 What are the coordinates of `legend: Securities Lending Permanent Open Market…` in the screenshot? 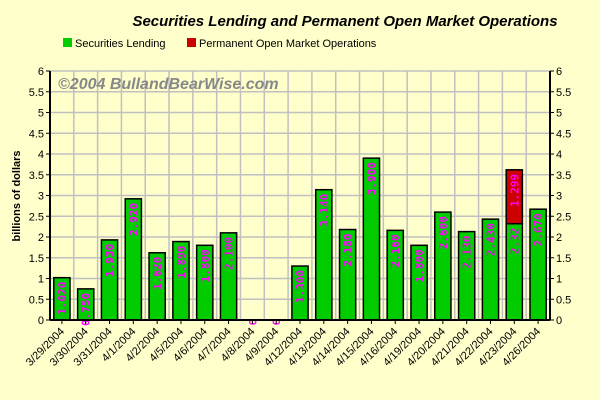 It's located at (220, 44).